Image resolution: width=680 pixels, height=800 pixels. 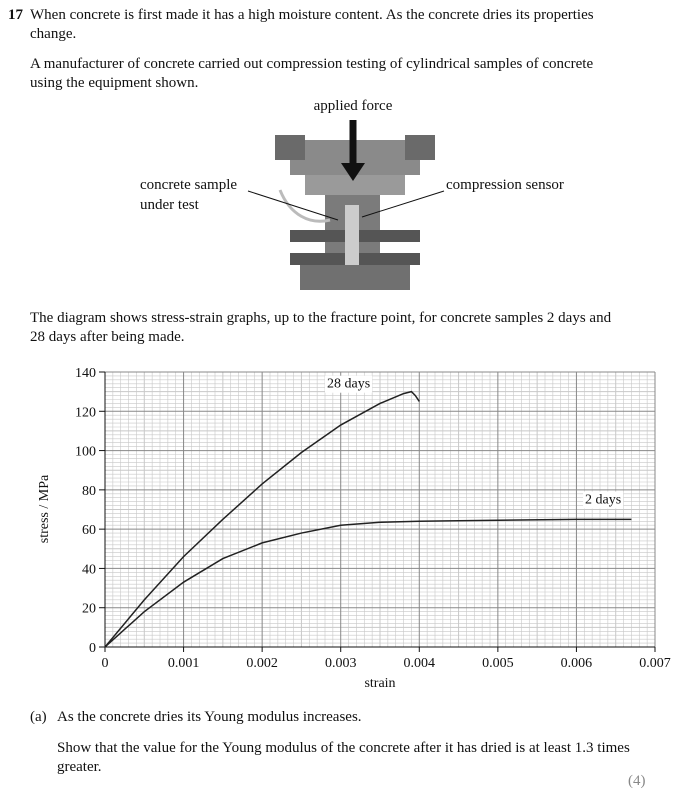 I want to click on x-tick-label: 0.005, so click(x=498, y=663).